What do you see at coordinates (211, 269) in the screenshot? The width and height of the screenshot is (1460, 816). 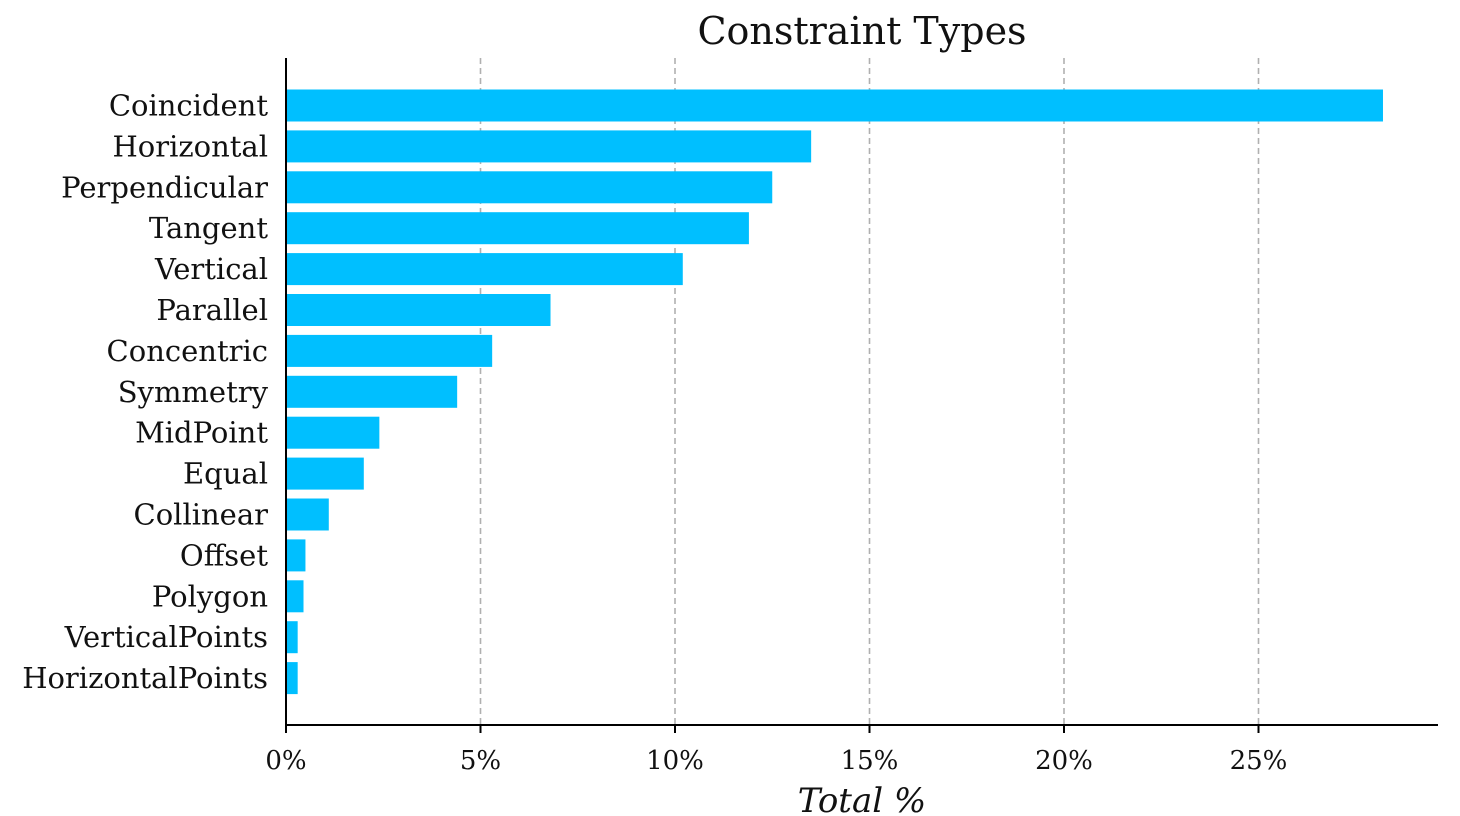 I see `y-tick-label-vertical: Vertical` at bounding box center [211, 269].